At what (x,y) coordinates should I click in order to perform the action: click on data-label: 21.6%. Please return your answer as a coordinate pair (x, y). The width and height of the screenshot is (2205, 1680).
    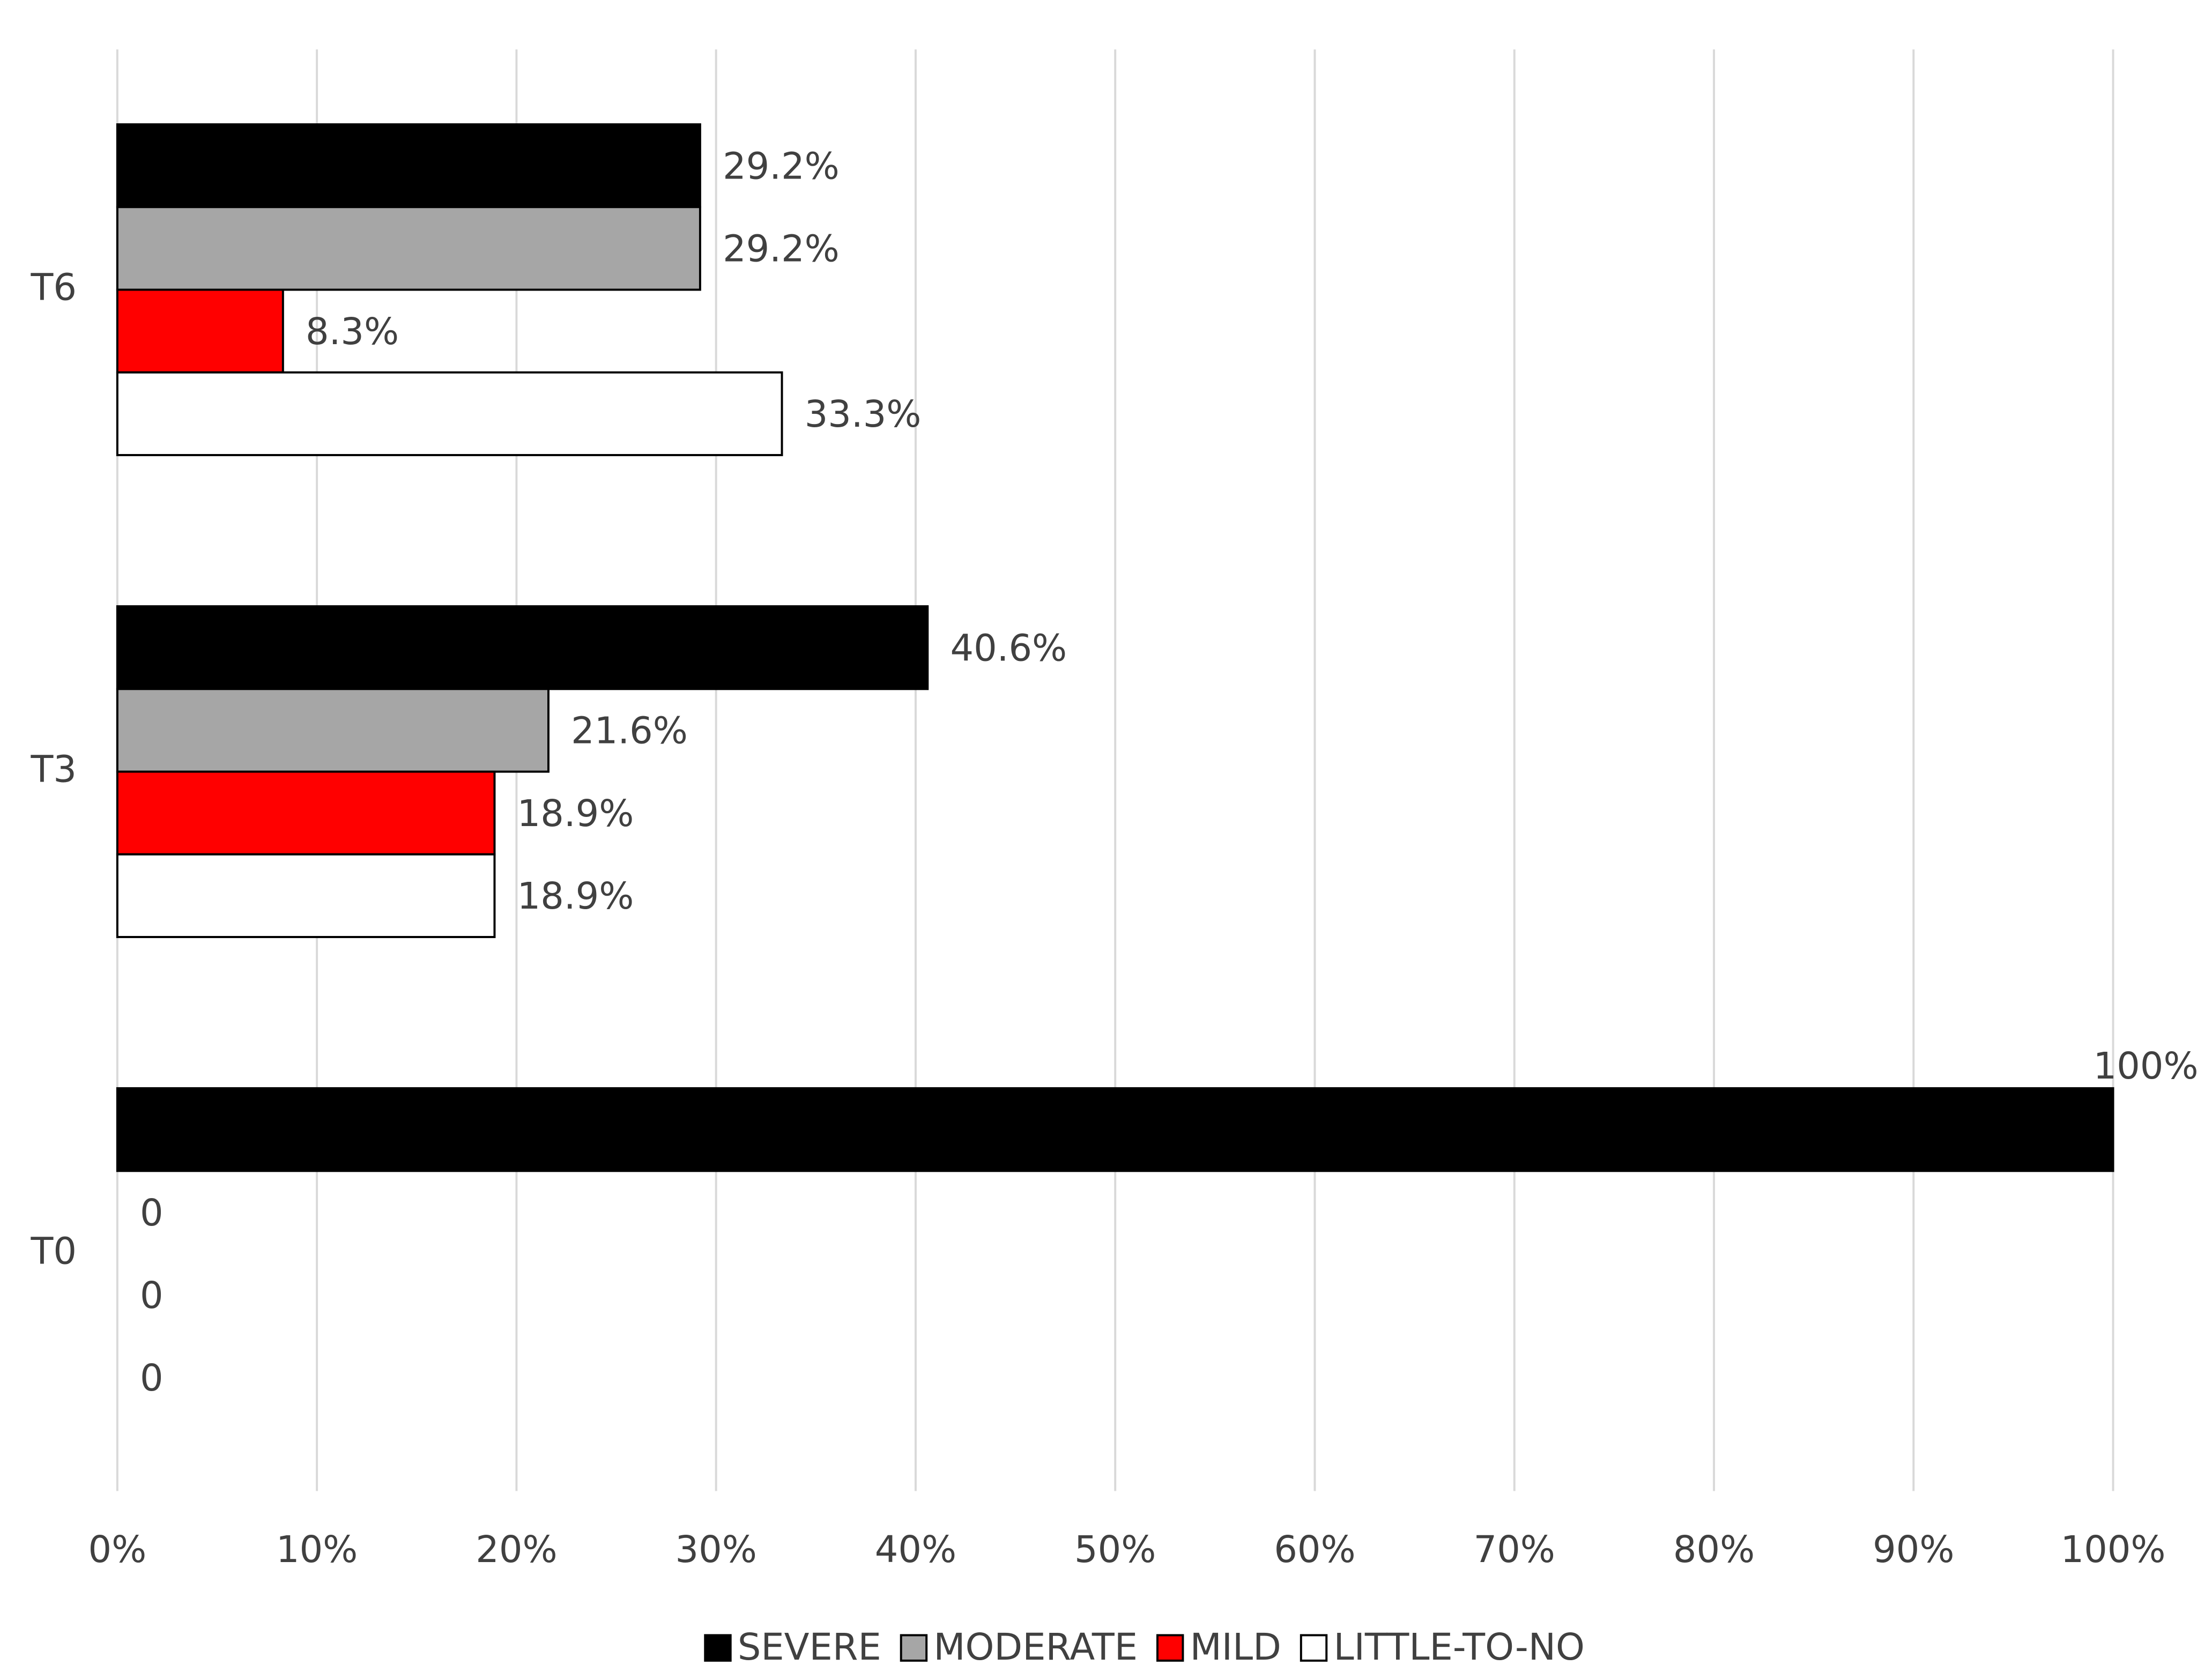
    Looking at the image, I should click on (629, 731).